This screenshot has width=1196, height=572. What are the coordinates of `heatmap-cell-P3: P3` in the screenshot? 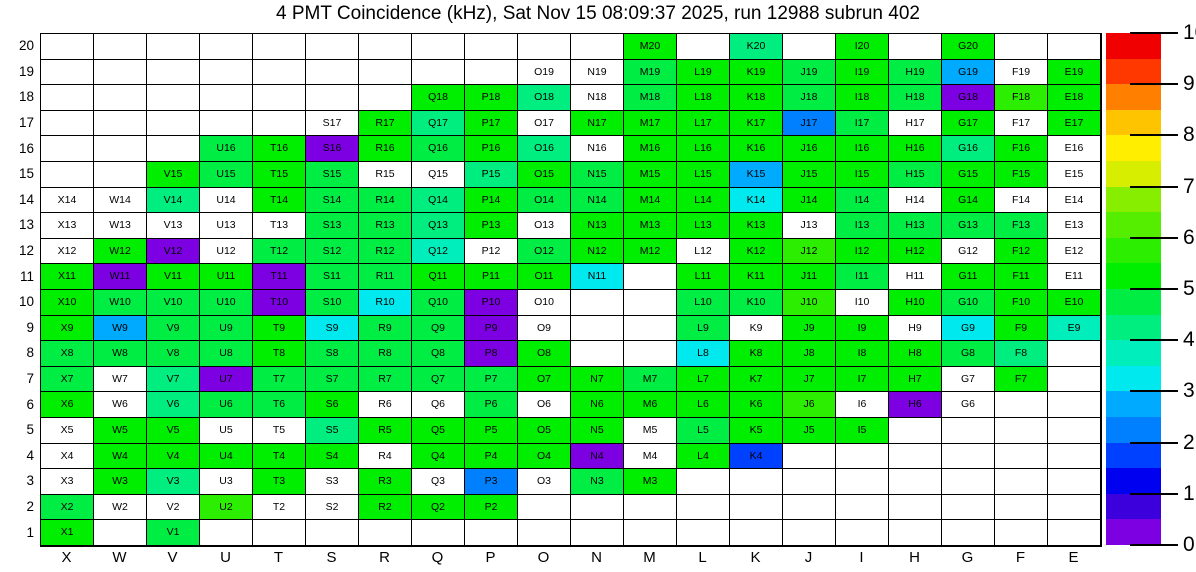 It's located at (491, 482).